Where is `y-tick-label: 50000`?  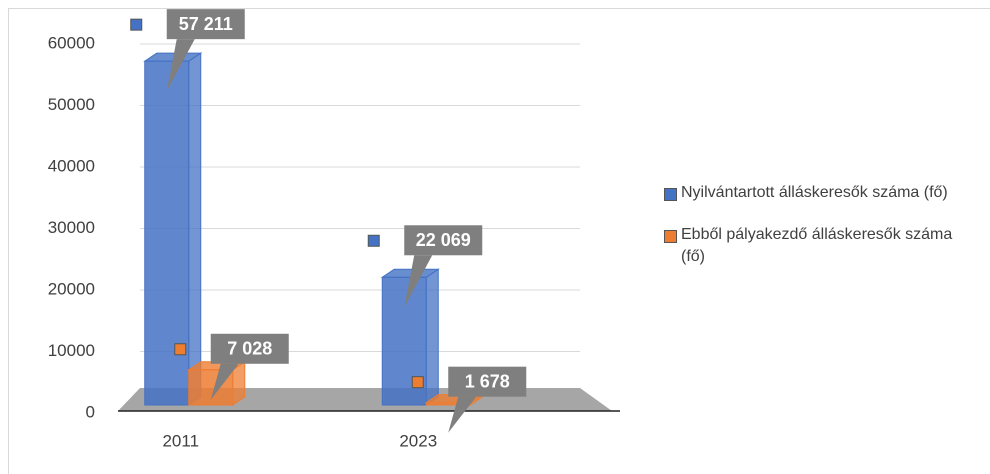 y-tick-label: 50000 is located at coordinates (71, 104).